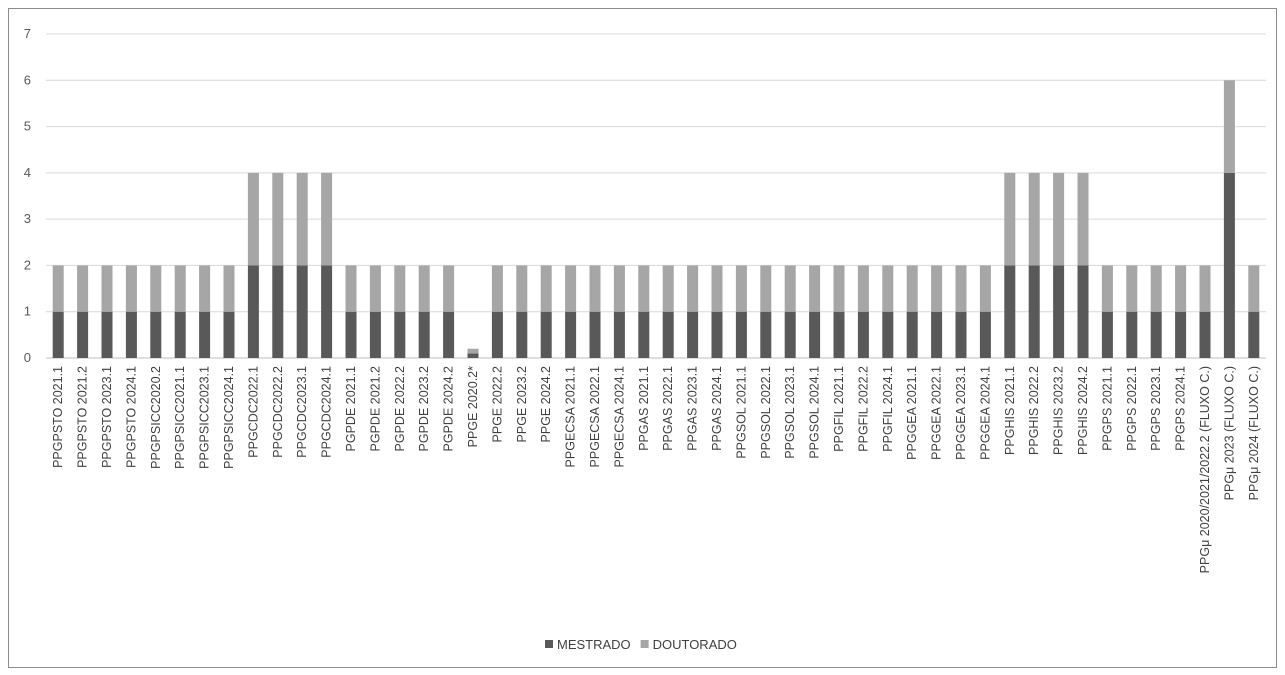  I want to click on x-tick-label: PPGμ 2023 (FLUXO C.), so click(1229, 433).